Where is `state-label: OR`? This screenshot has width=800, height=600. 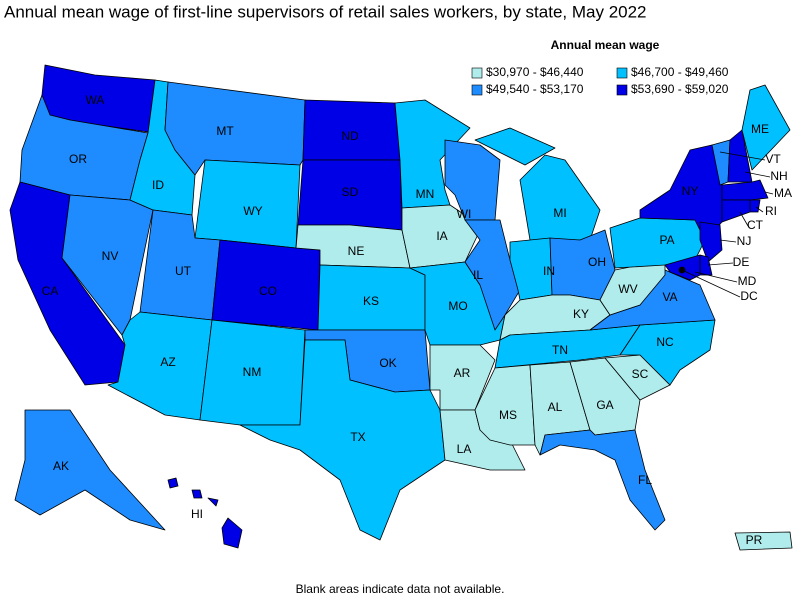
state-label: OR is located at coordinates (78, 159).